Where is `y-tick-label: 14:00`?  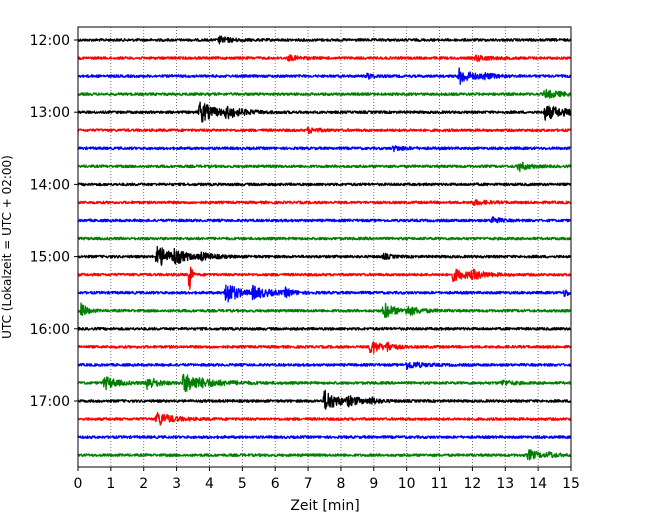
y-tick-label: 14:00 is located at coordinates (50, 185).